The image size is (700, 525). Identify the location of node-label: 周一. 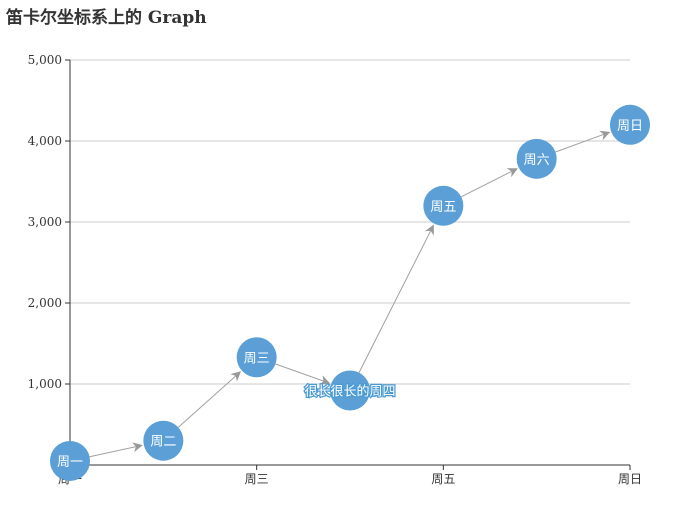
(70, 462).